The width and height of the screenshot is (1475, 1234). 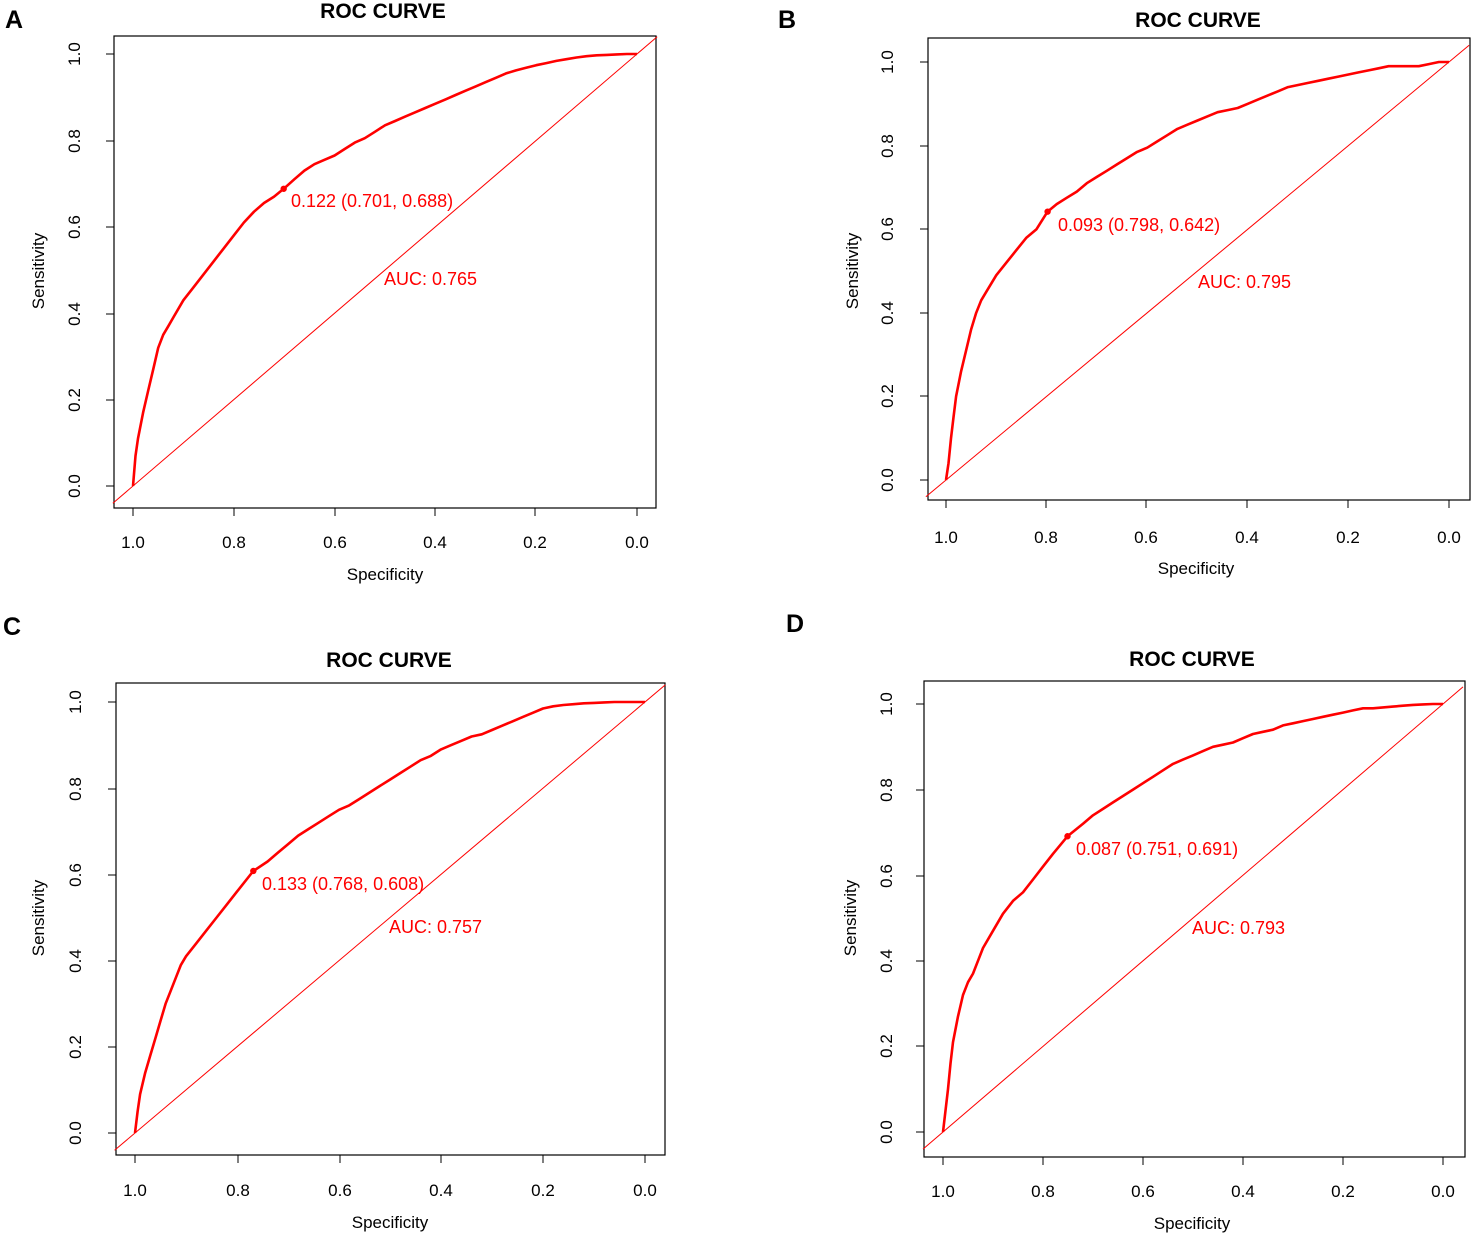 What do you see at coordinates (1238, 928) in the screenshot?
I see `auc-label: AUC: 0.793` at bounding box center [1238, 928].